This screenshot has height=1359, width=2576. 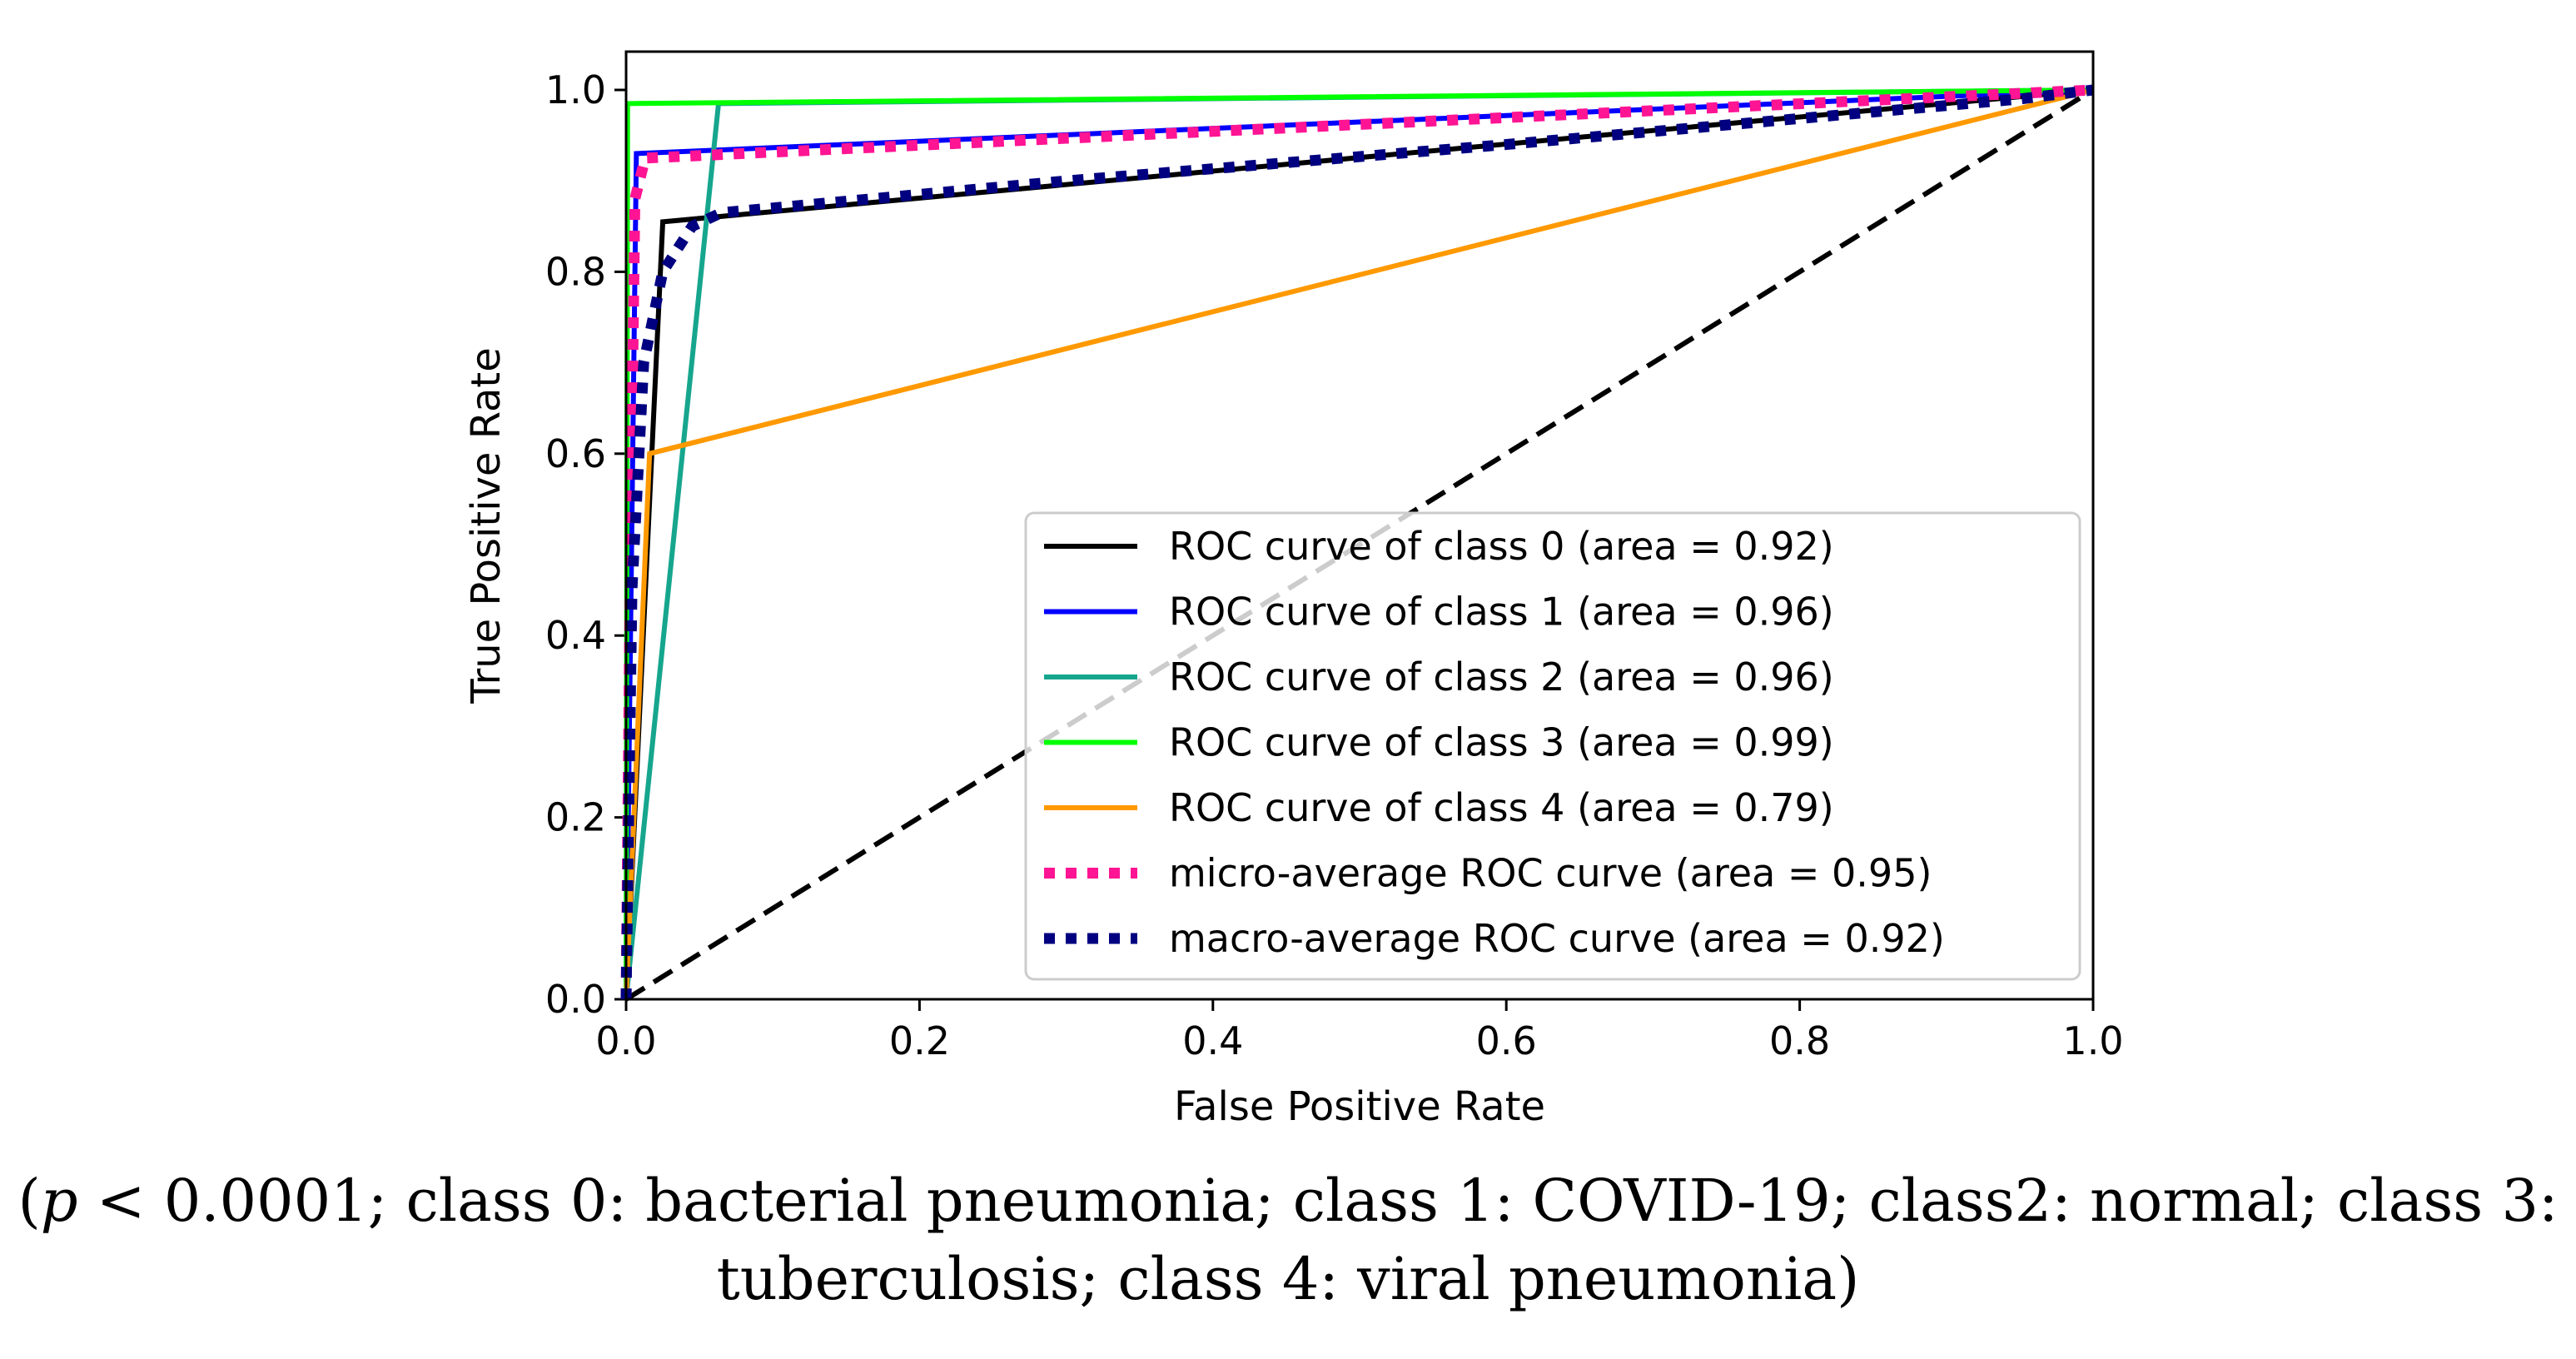 I want to click on caption-open-paren: (, so click(x=29, y=1201).